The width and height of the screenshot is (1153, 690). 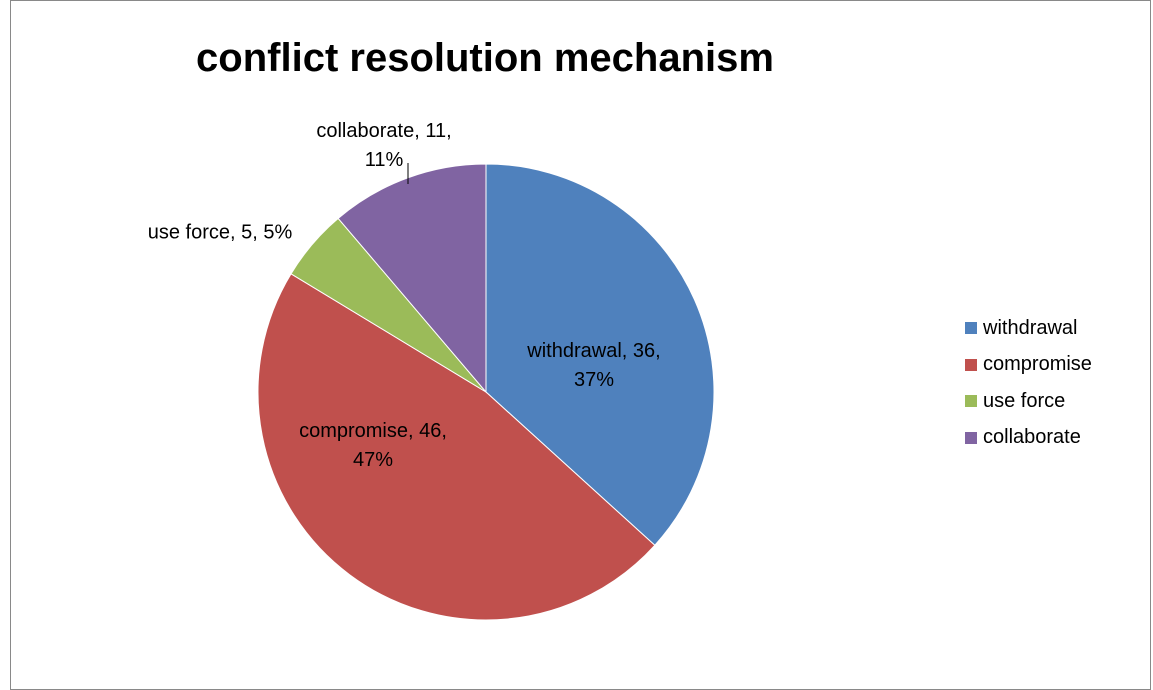 I want to click on legend-item-withdrawal: withdrawal, so click(x=1045, y=328).